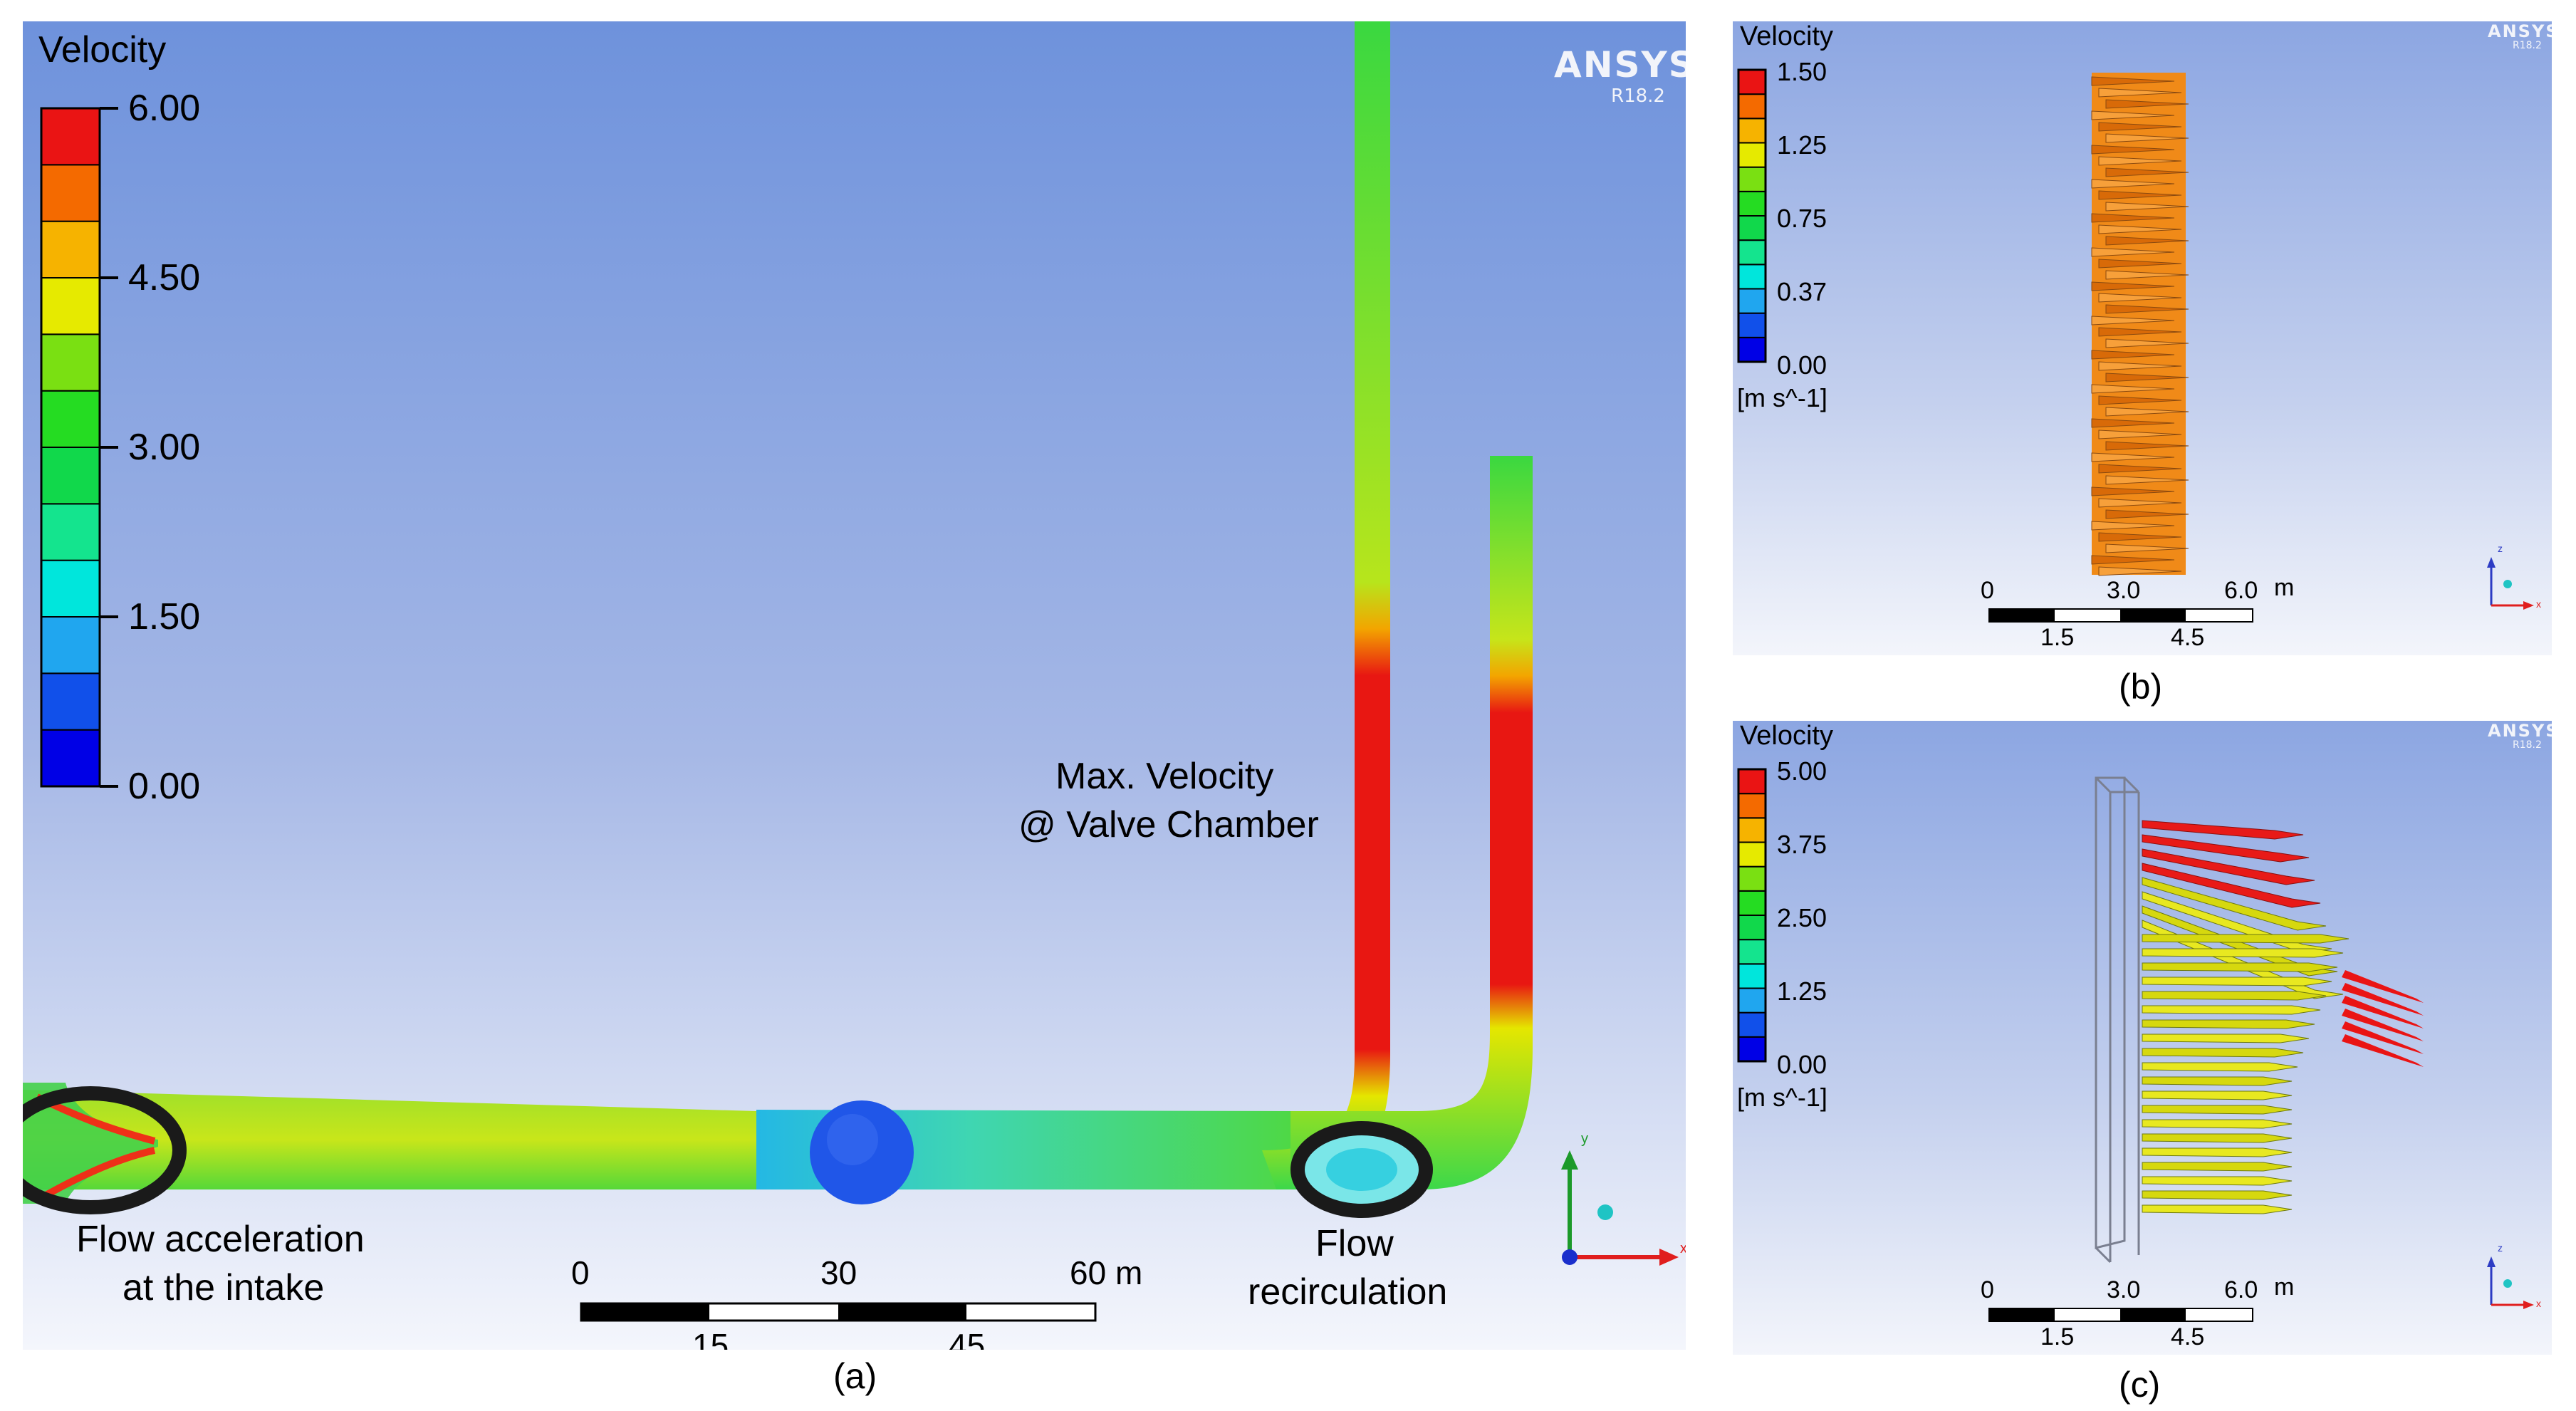 The height and width of the screenshot is (1411, 2576). Describe the element at coordinates (1987, 1289) in the screenshot. I see `scale-c-0: 0` at that location.